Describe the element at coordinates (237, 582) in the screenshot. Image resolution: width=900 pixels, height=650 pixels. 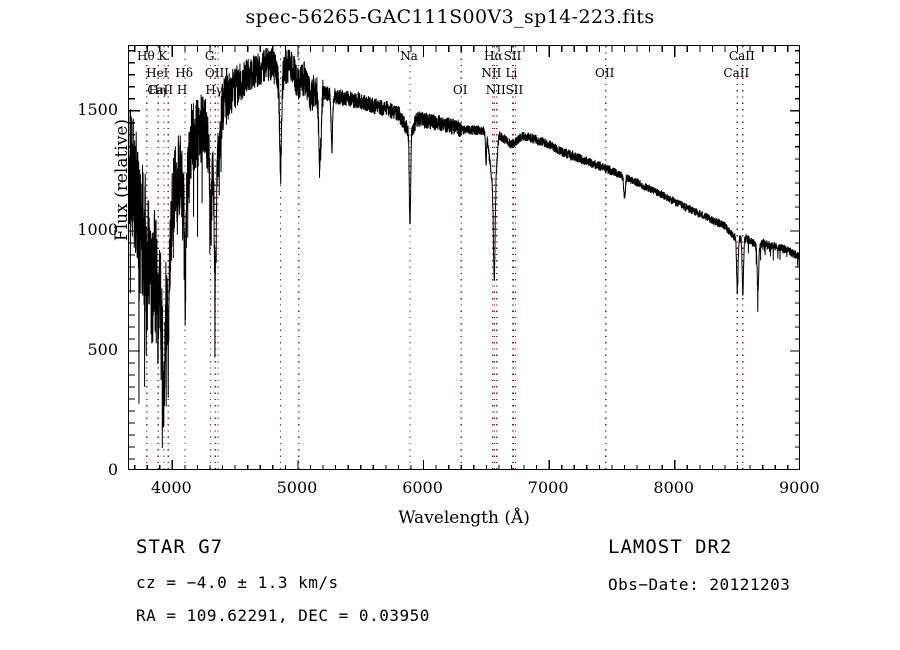
I see `radial-velocity: cz = −4.0 ± 1.3 km/s` at that location.